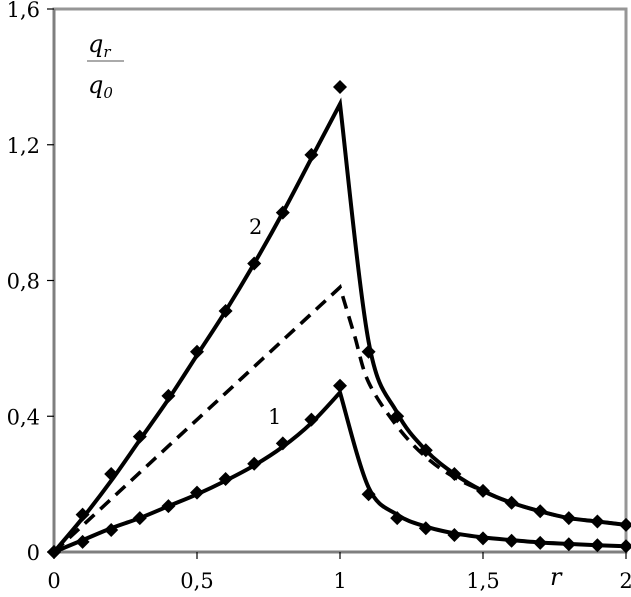 The width and height of the screenshot is (631, 597). Describe the element at coordinates (339, 581) in the screenshot. I see `x-tick-label: 1` at that location.